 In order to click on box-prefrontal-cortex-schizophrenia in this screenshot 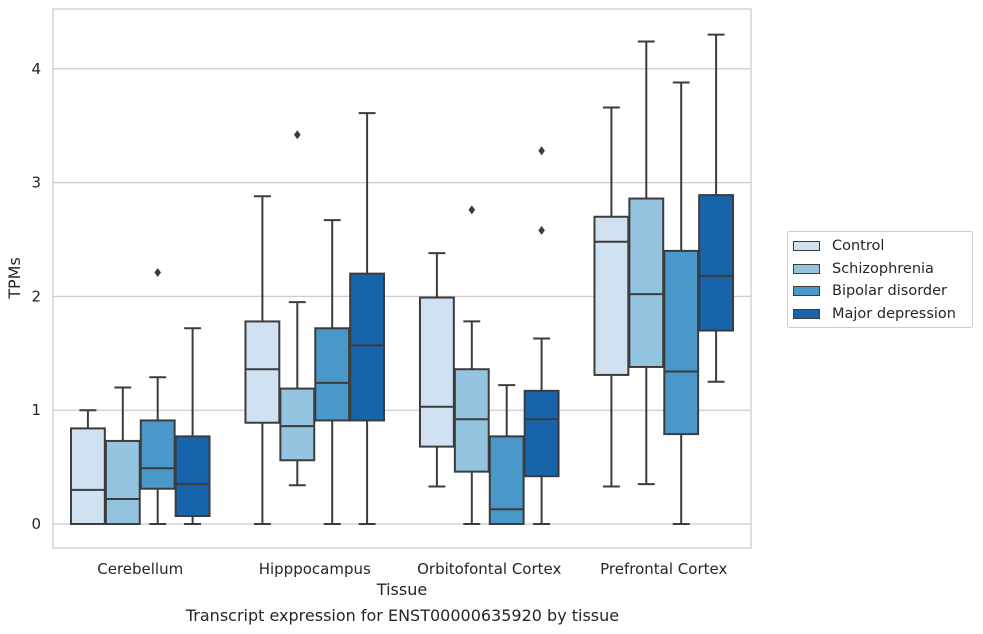, I will do `click(646, 263)`.